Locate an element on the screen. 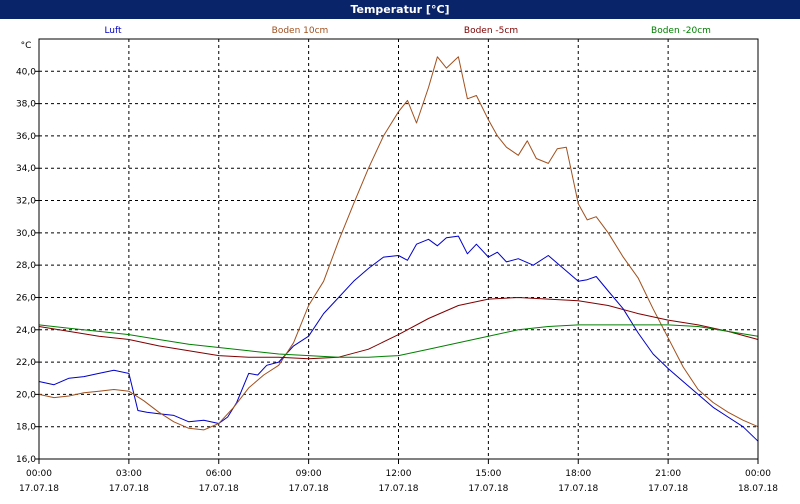 This screenshot has width=800, height=504. y-tick-label: 18,0 is located at coordinates (26, 428).